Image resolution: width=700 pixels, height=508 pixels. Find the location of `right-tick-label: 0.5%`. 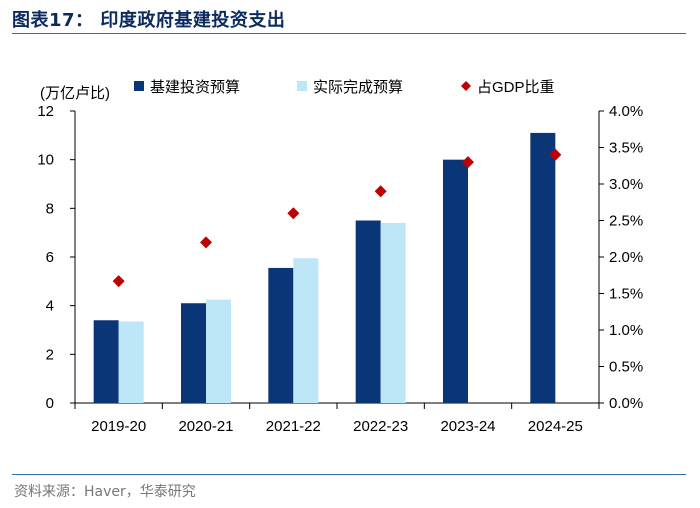

right-tick-label: 0.5% is located at coordinates (626, 367).